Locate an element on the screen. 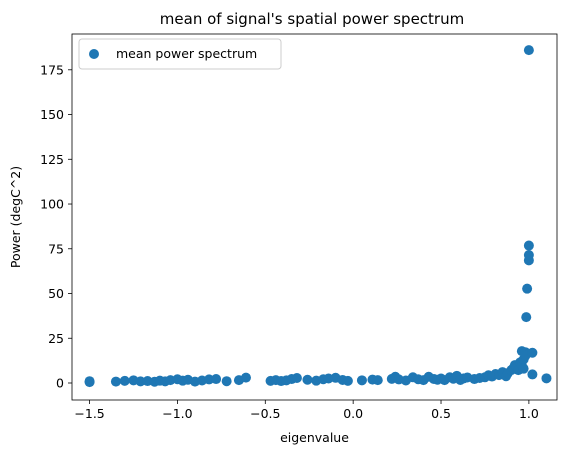 The image size is (571, 455). x-tick-label: −0.5 is located at coordinates (265, 413).